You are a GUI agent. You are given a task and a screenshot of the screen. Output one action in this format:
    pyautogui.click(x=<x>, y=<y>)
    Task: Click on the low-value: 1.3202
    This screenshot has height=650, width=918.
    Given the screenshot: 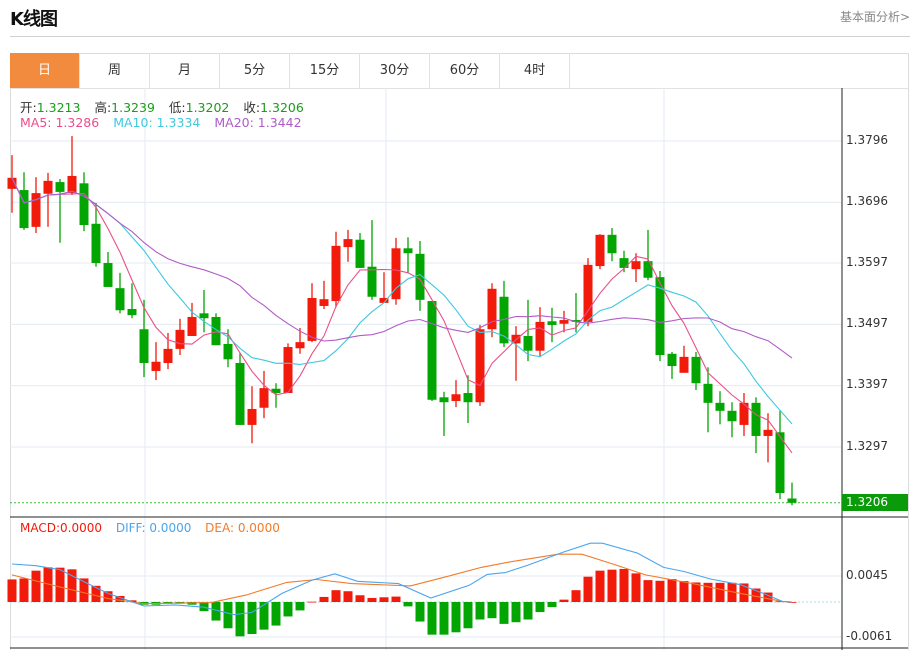 What is the action you would take?
    pyautogui.click(x=207, y=107)
    